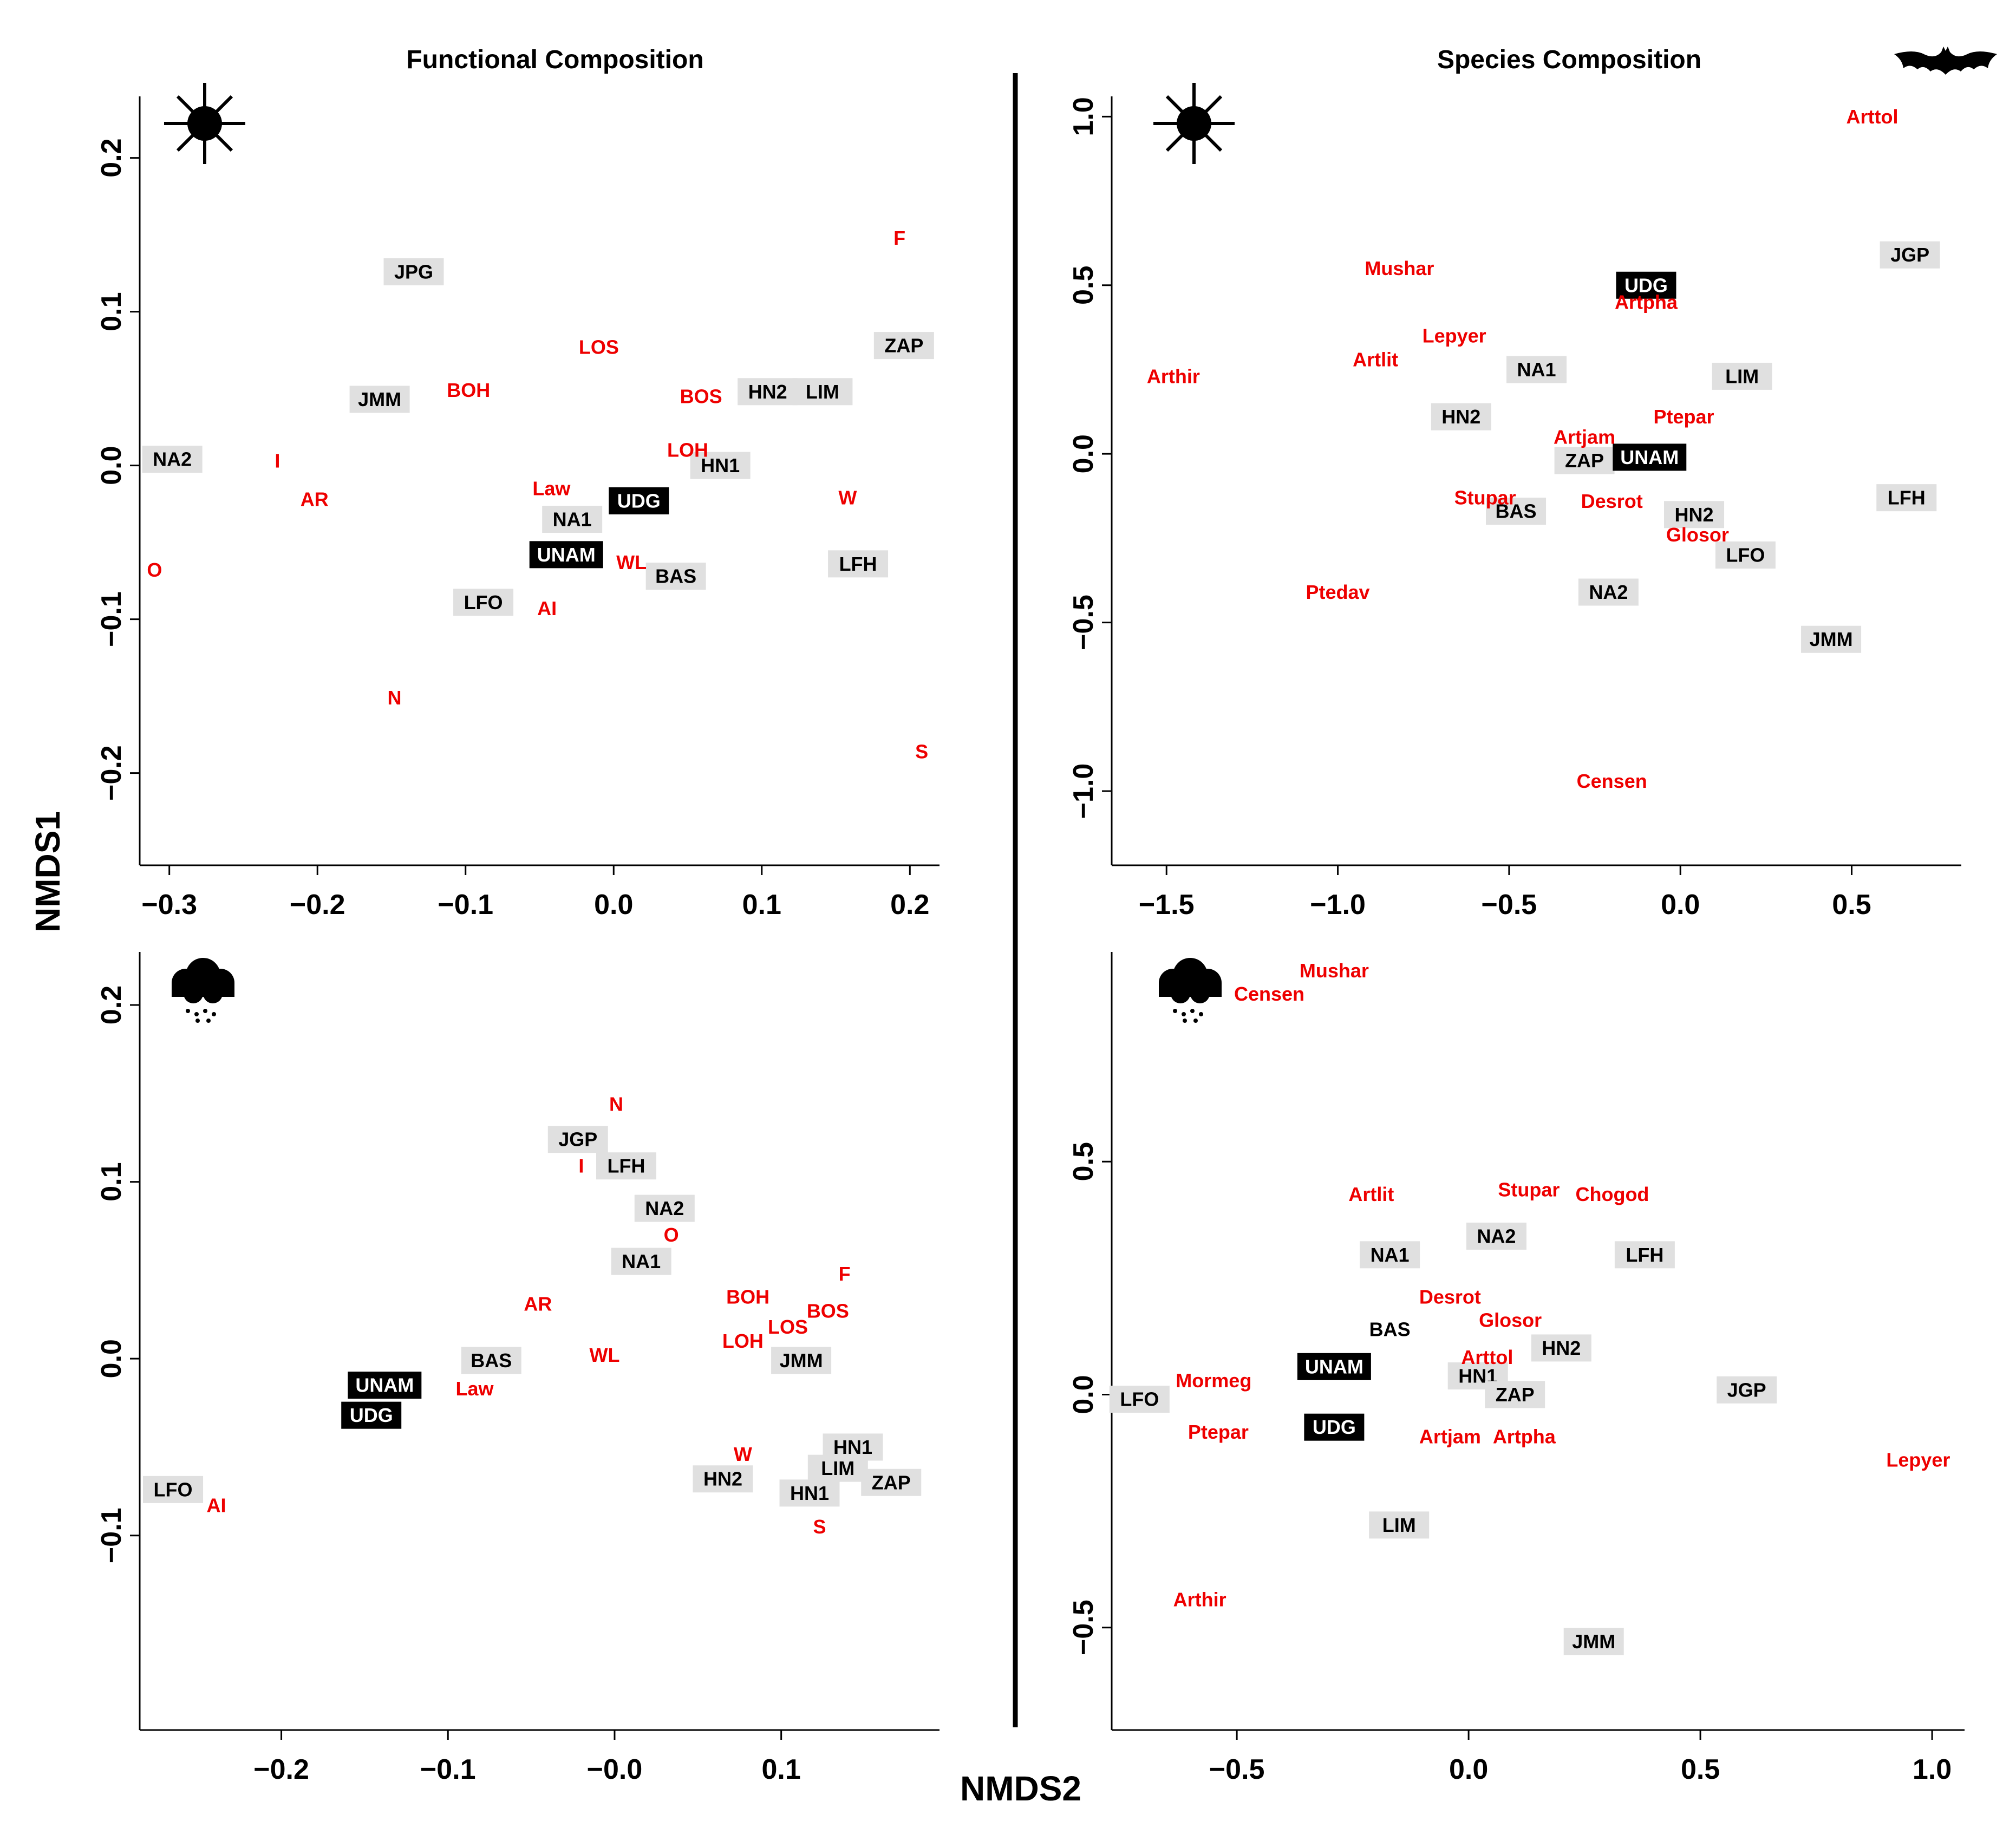  I want to click on x-tick-label: −1.0, so click(1338, 905).